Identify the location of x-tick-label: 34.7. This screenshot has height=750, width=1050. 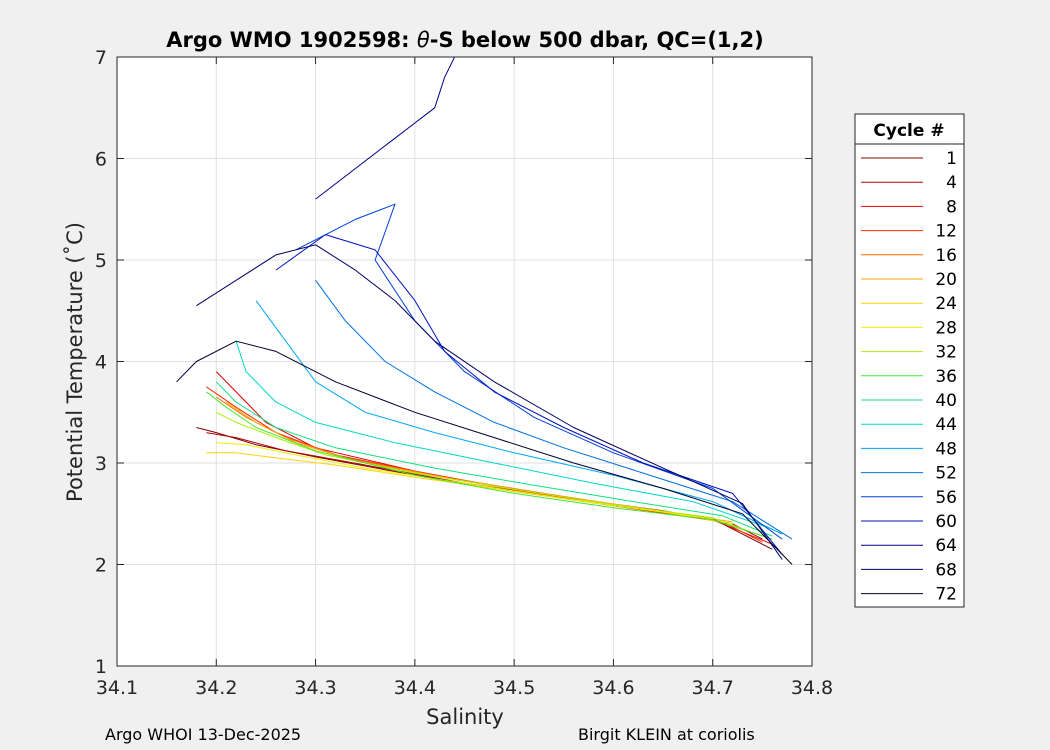
(713, 688).